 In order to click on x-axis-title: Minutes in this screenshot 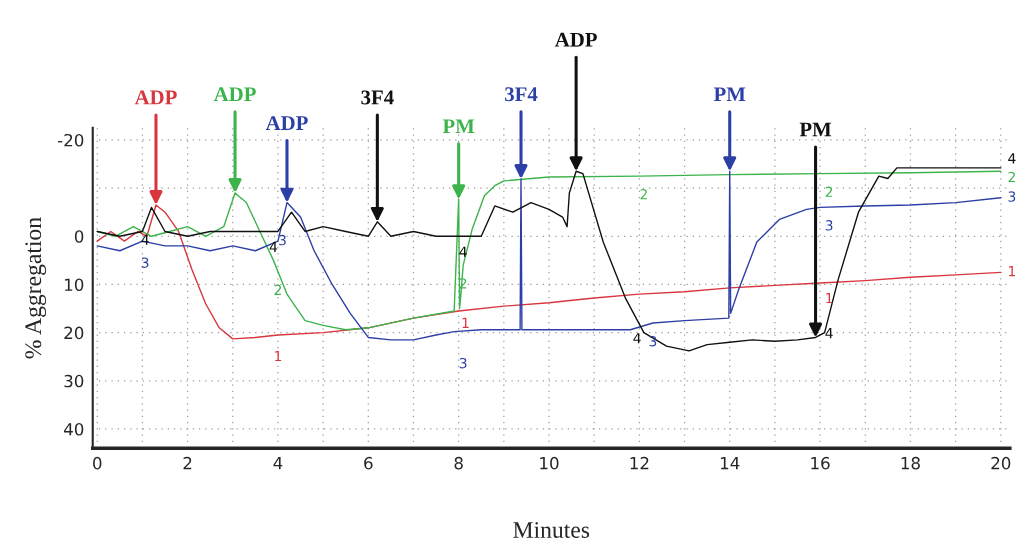, I will do `click(551, 530)`.